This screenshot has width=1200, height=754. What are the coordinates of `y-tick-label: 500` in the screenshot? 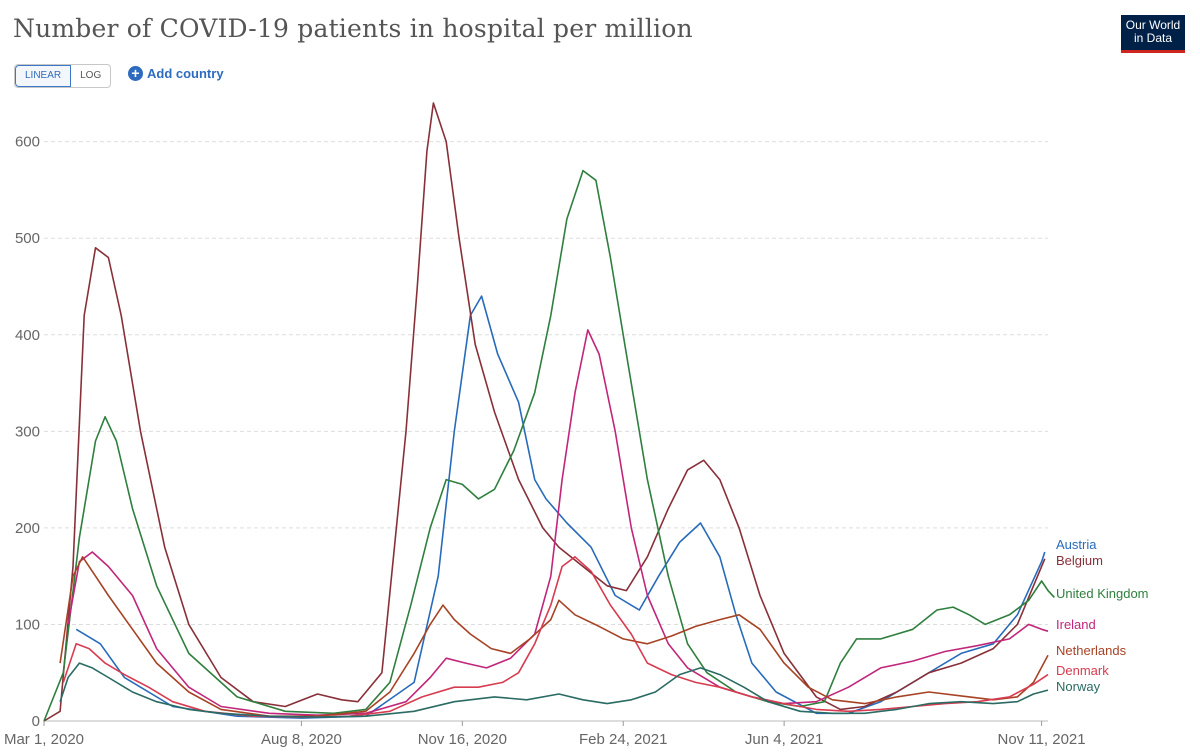 It's located at (27, 238).